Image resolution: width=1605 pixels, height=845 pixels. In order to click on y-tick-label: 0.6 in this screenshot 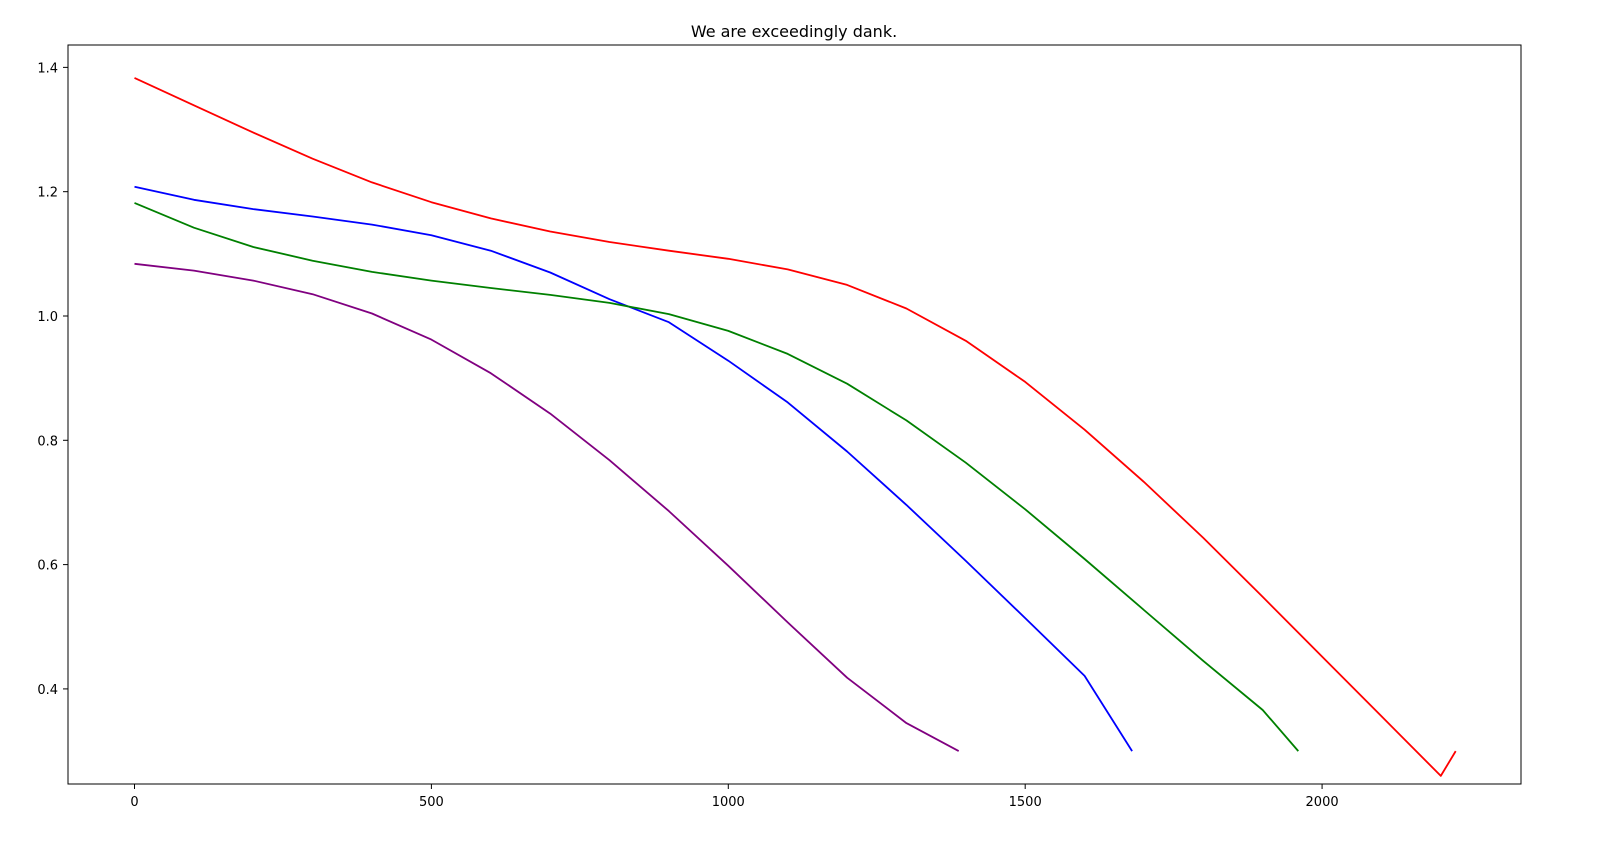, I will do `click(47, 566)`.